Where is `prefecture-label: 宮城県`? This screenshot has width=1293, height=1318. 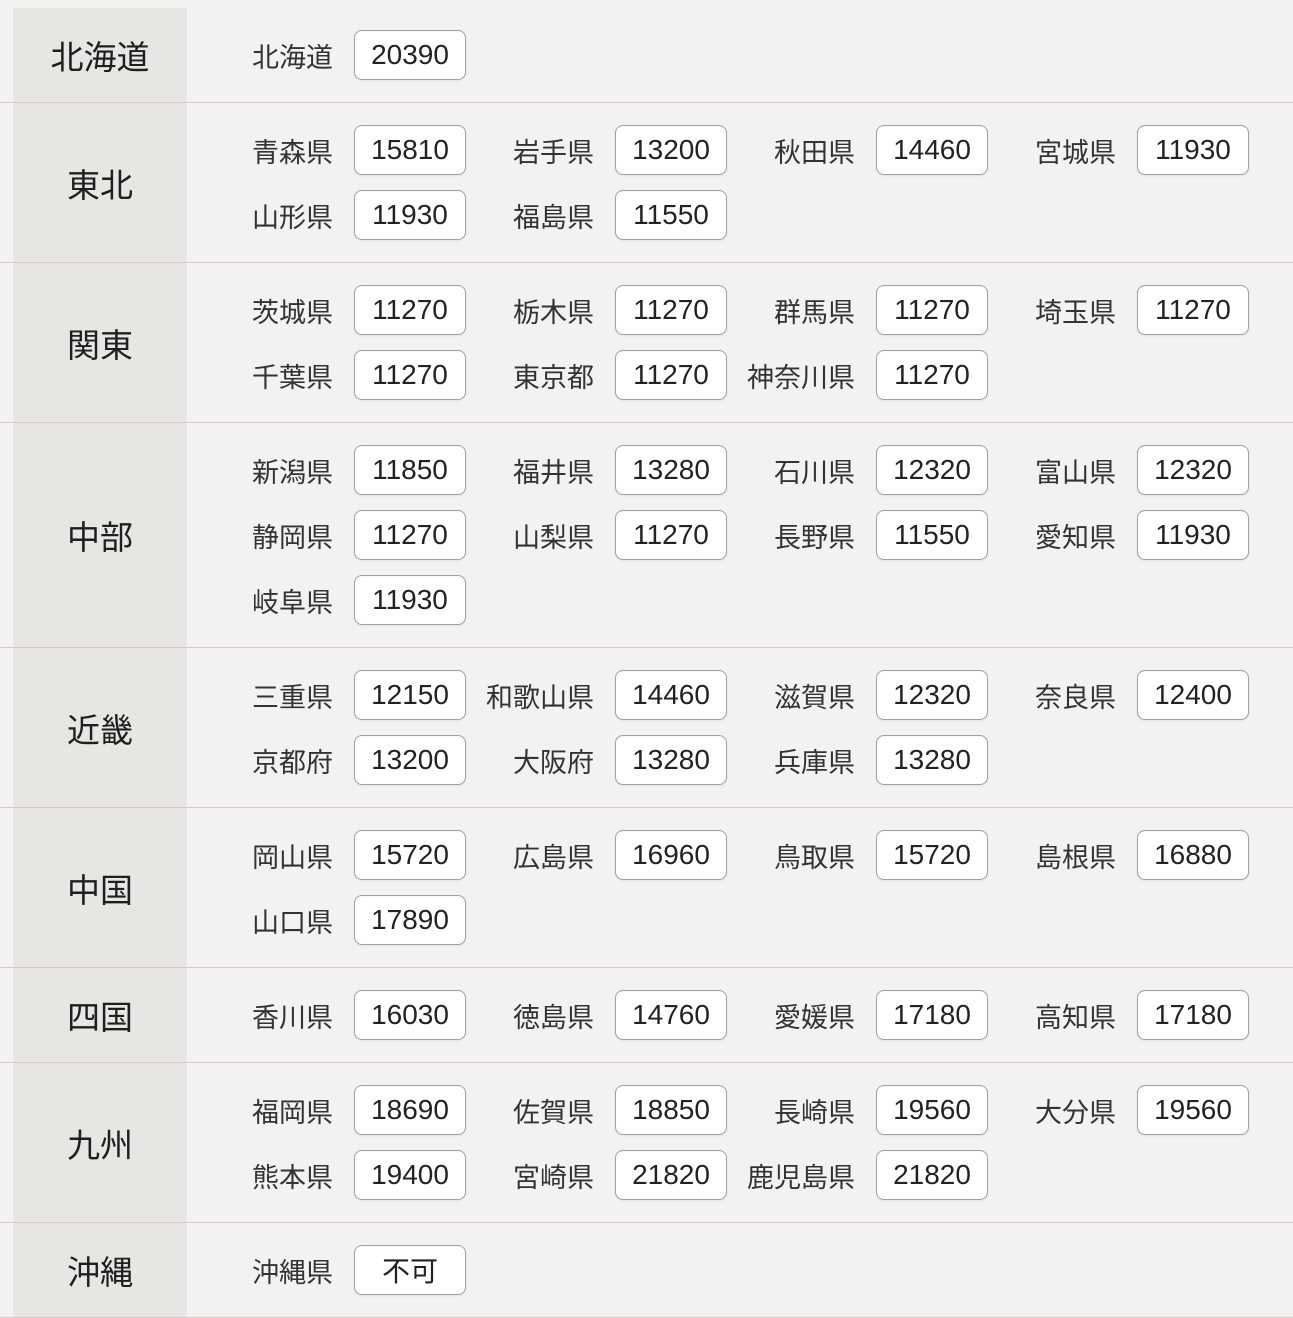
prefecture-label: 宮城県 is located at coordinates (1075, 152).